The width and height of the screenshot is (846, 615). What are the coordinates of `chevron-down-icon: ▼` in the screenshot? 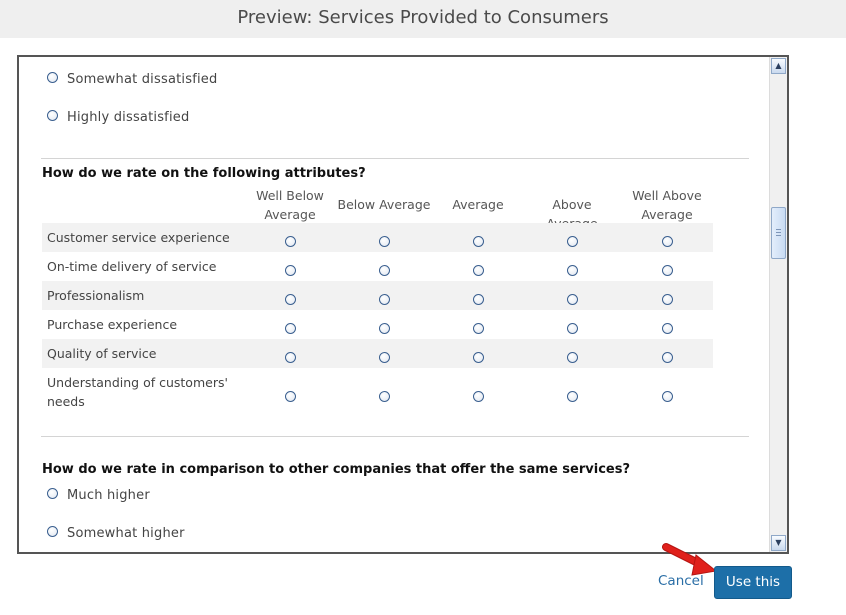 It's located at (778, 542).